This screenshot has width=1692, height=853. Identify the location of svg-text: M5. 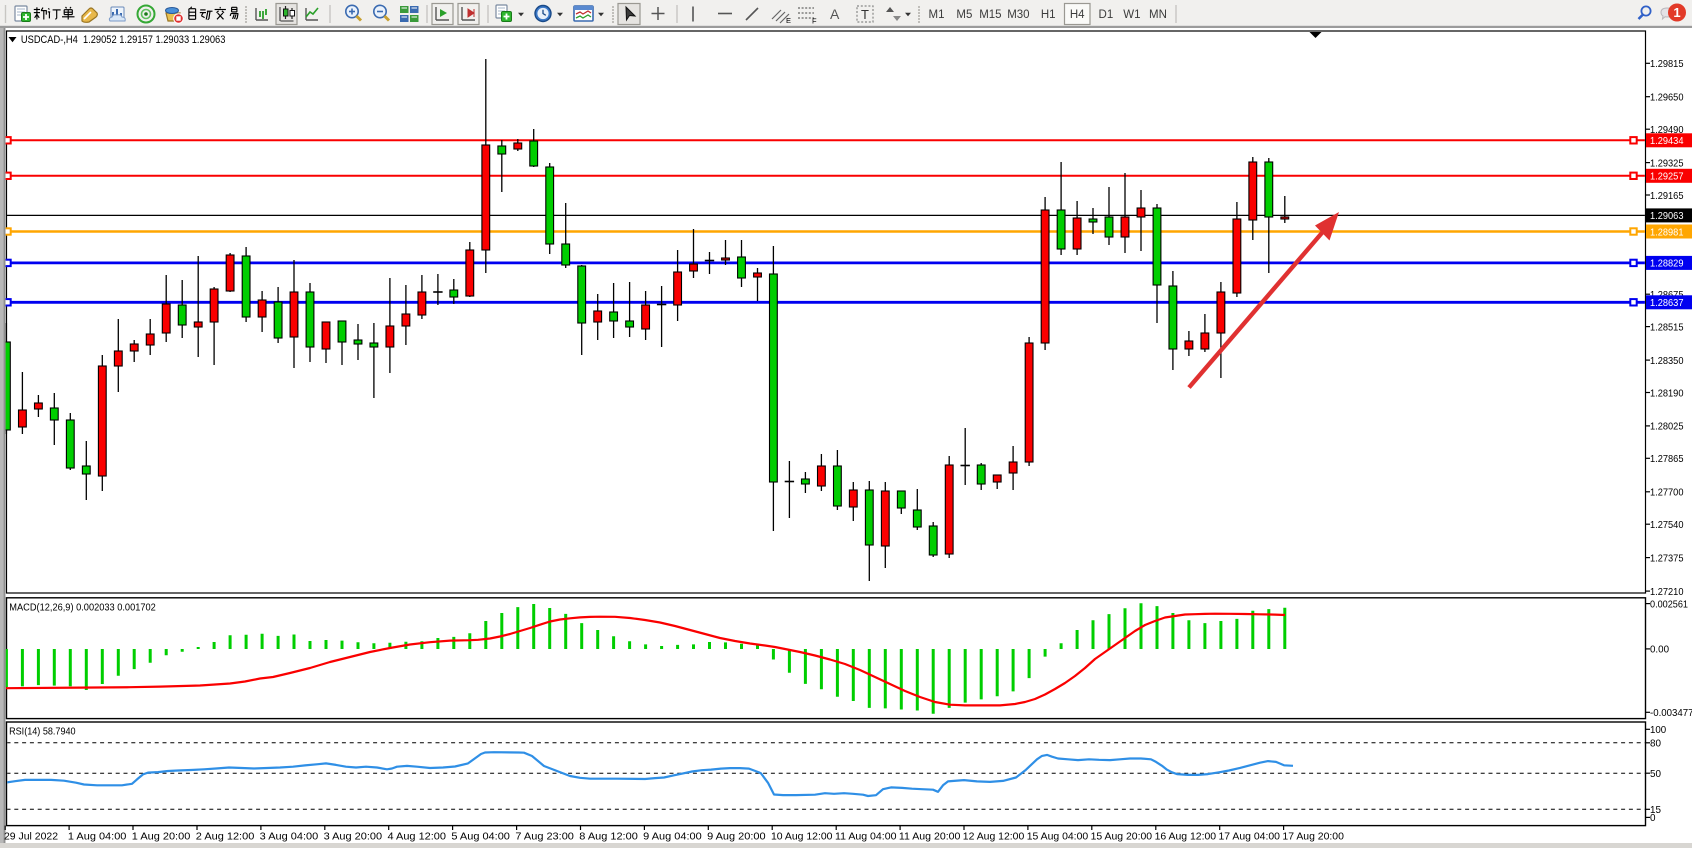
(964, 15).